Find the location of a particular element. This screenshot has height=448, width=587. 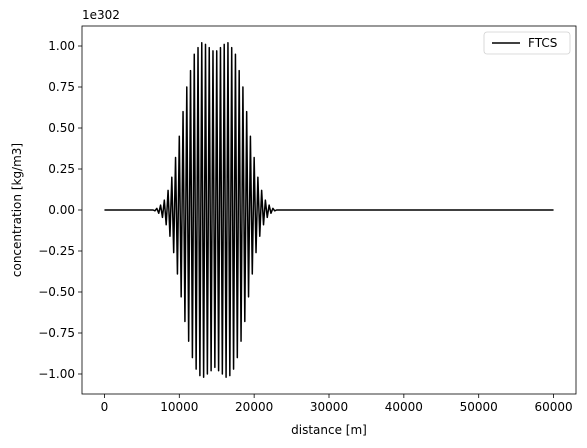

y-tick-label: −0.75 is located at coordinates (56, 333).